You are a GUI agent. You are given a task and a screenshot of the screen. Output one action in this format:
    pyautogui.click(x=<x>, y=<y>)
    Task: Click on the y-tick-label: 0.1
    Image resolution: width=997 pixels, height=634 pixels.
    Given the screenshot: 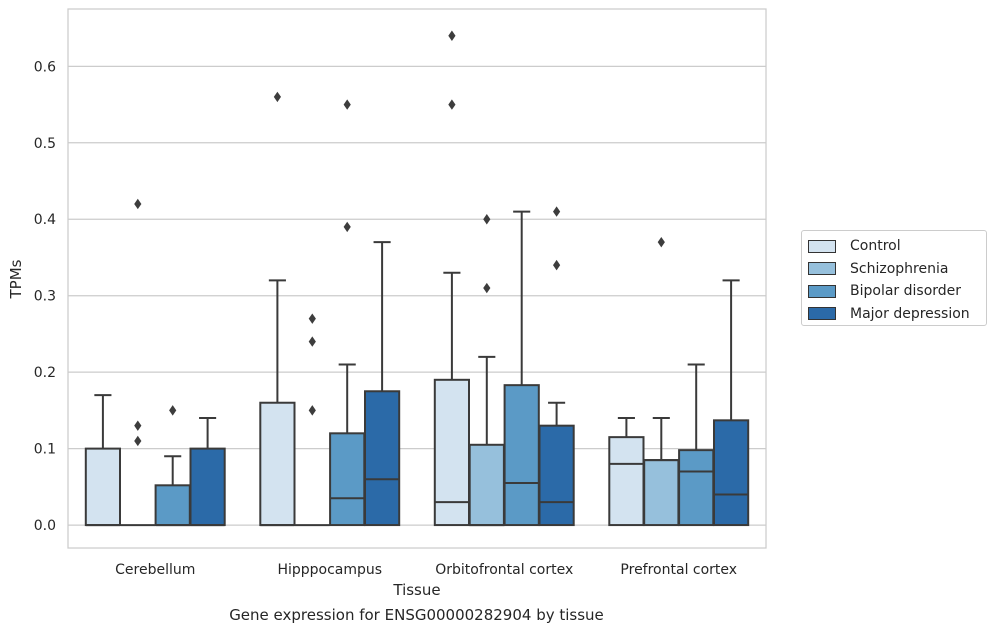 What is the action you would take?
    pyautogui.click(x=45, y=450)
    